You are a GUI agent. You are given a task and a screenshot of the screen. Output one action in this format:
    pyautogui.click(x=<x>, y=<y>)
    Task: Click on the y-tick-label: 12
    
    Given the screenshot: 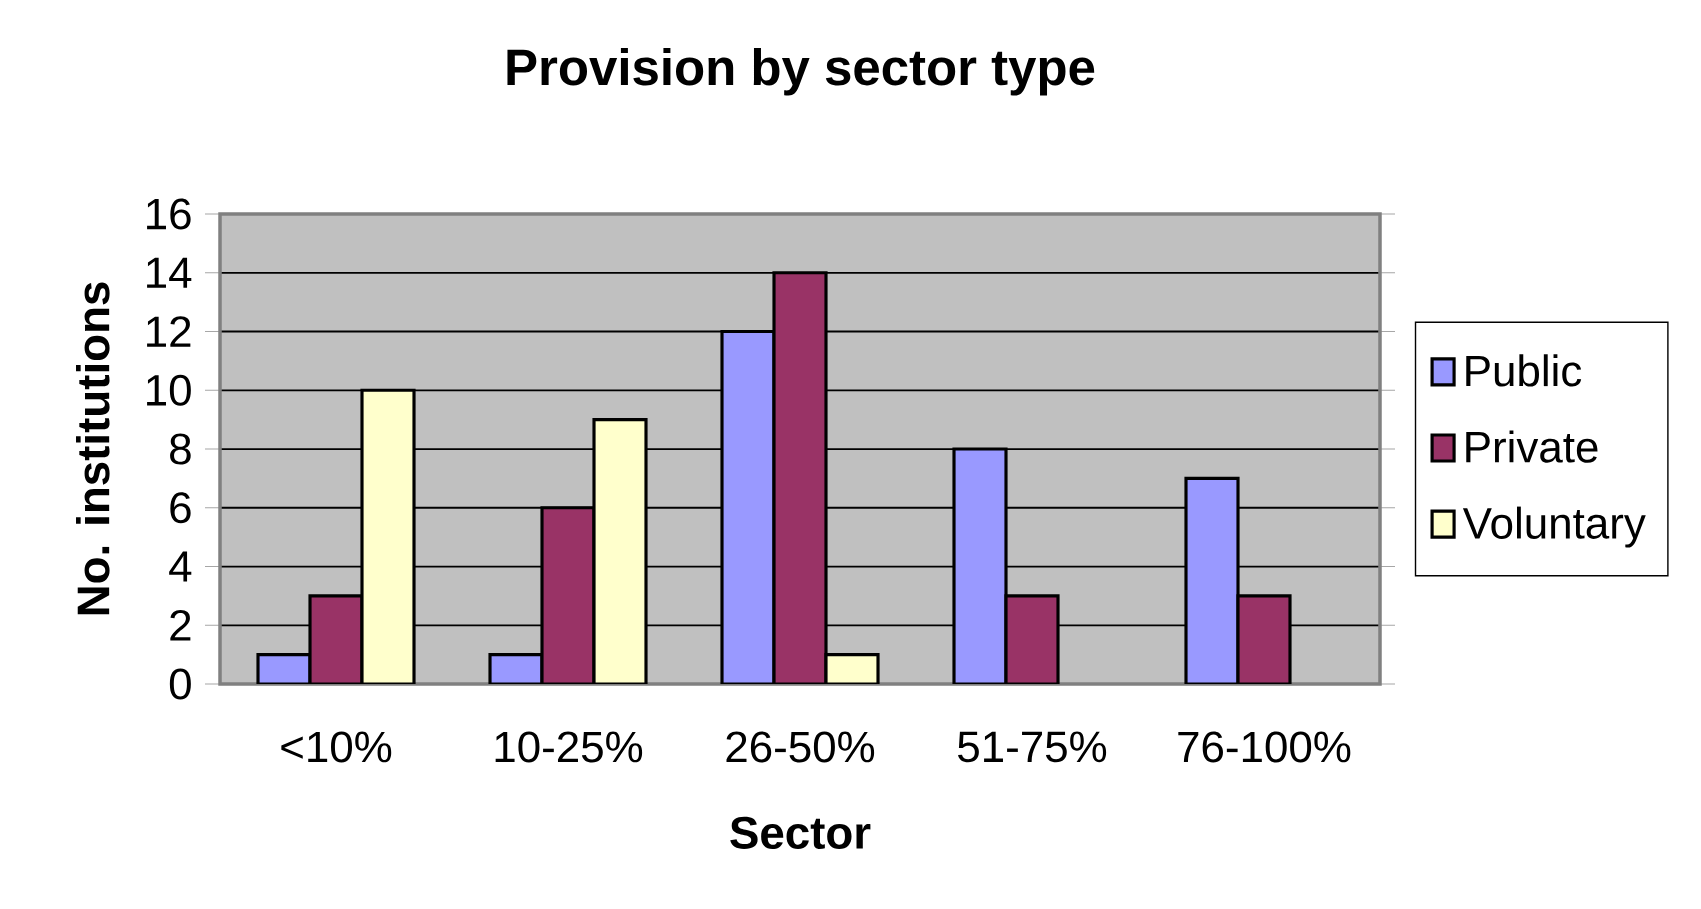 What is the action you would take?
    pyautogui.click(x=169, y=331)
    